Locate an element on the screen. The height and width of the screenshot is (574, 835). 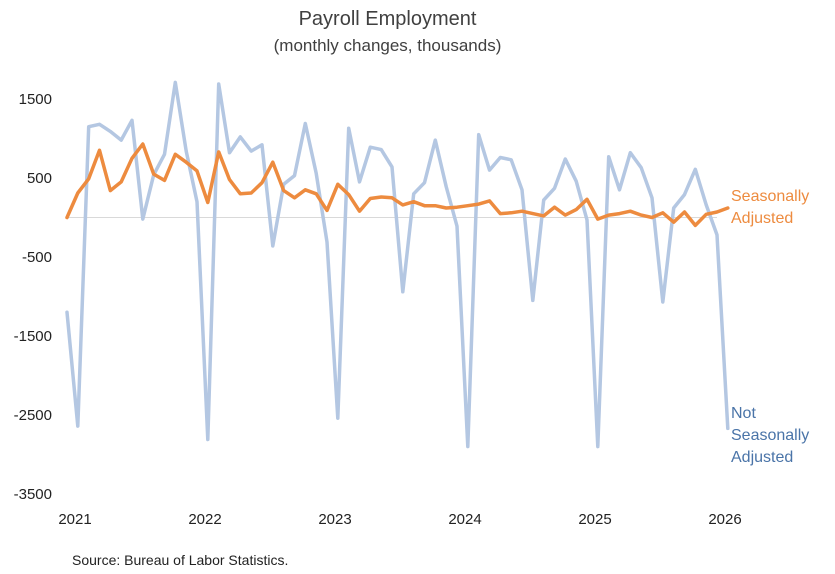
legend-sa-line-1: Seasonally is located at coordinates (770, 196).